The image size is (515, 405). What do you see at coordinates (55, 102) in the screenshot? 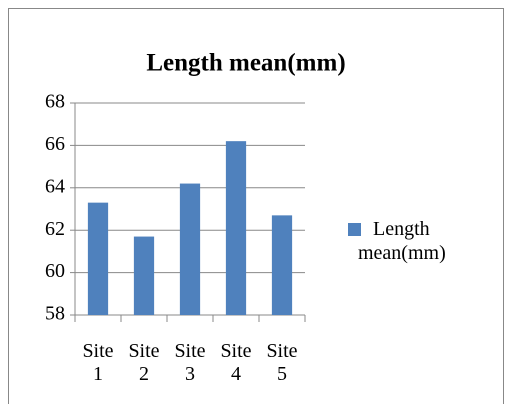
I see `y-tick-label: 68` at bounding box center [55, 102].